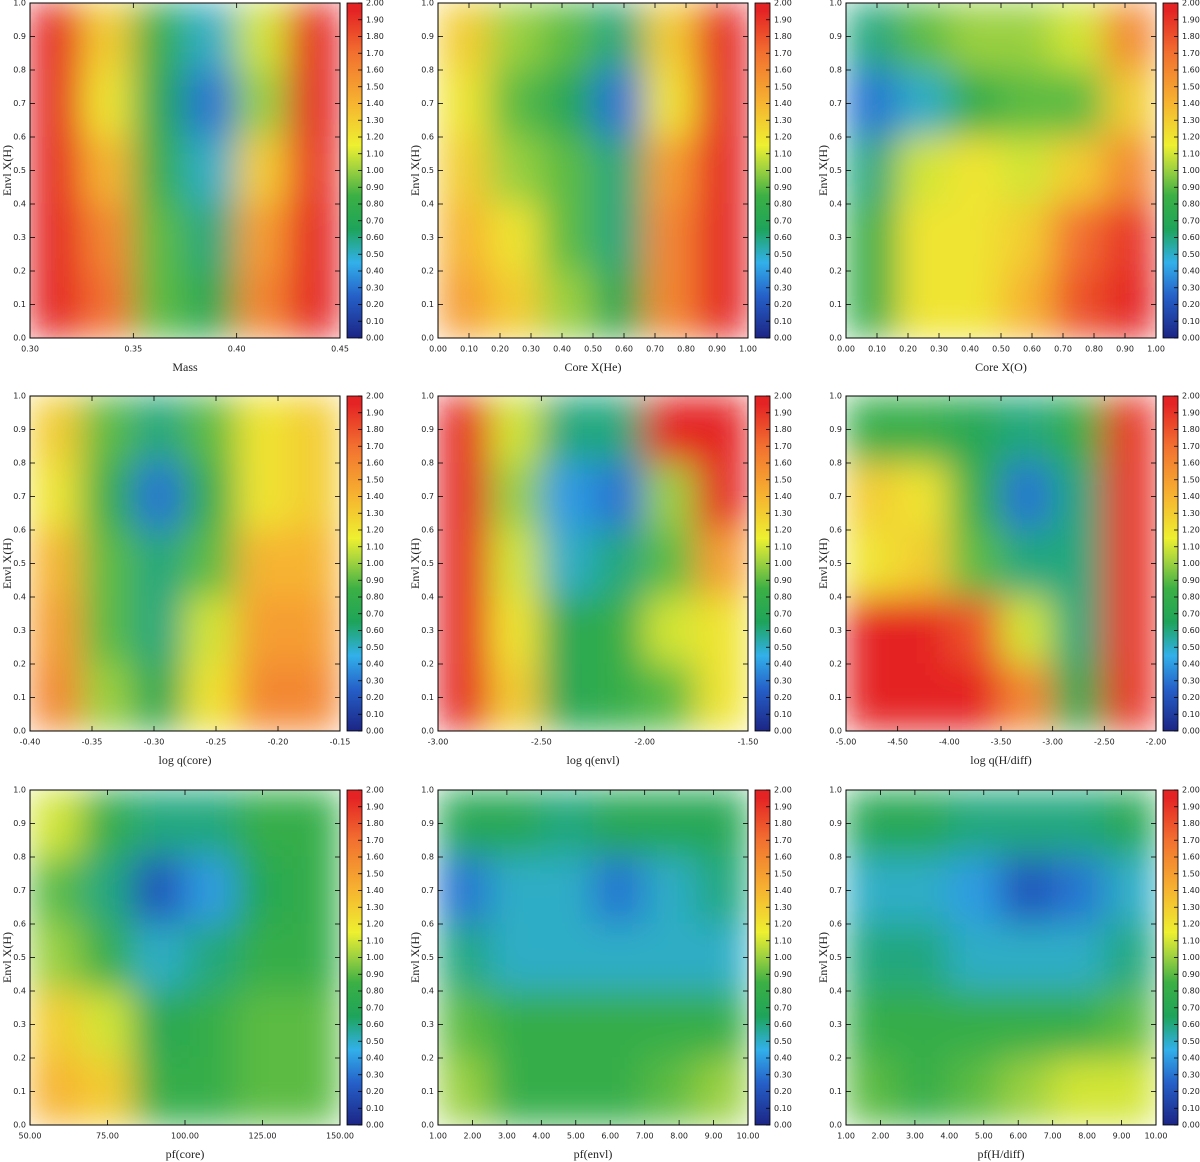 This screenshot has width=1200, height=1162. Describe the element at coordinates (19, 36) in the screenshot. I see `y-tick-label: 0.9` at that location.